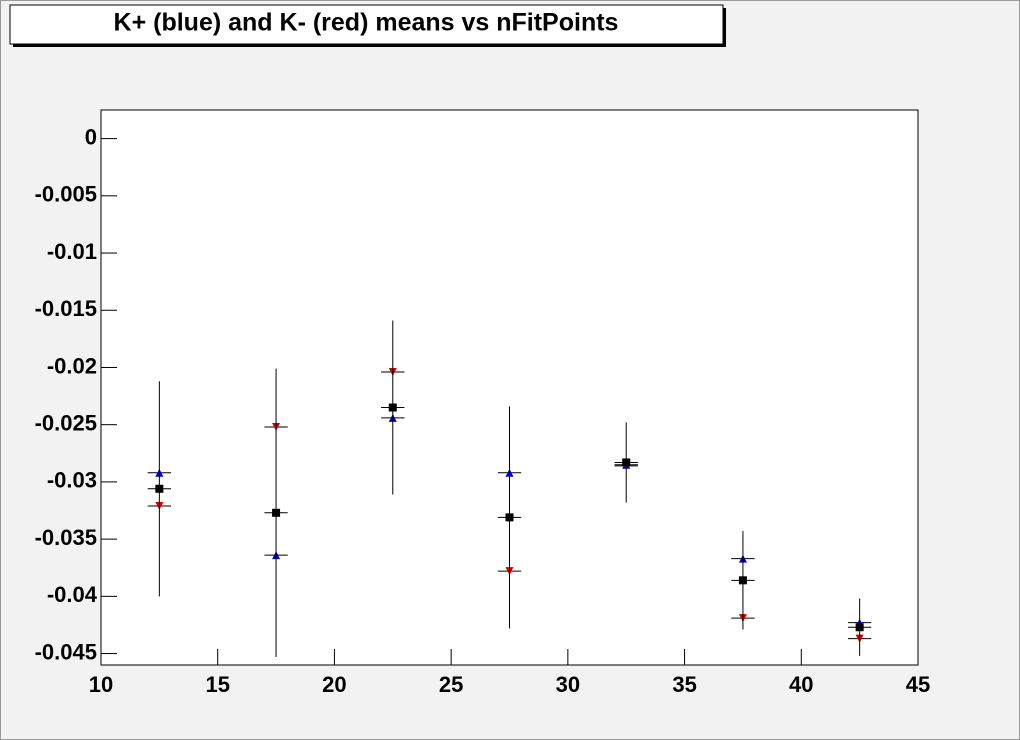  Describe the element at coordinates (918, 684) in the screenshot. I see `x-tick-label: 45` at that location.